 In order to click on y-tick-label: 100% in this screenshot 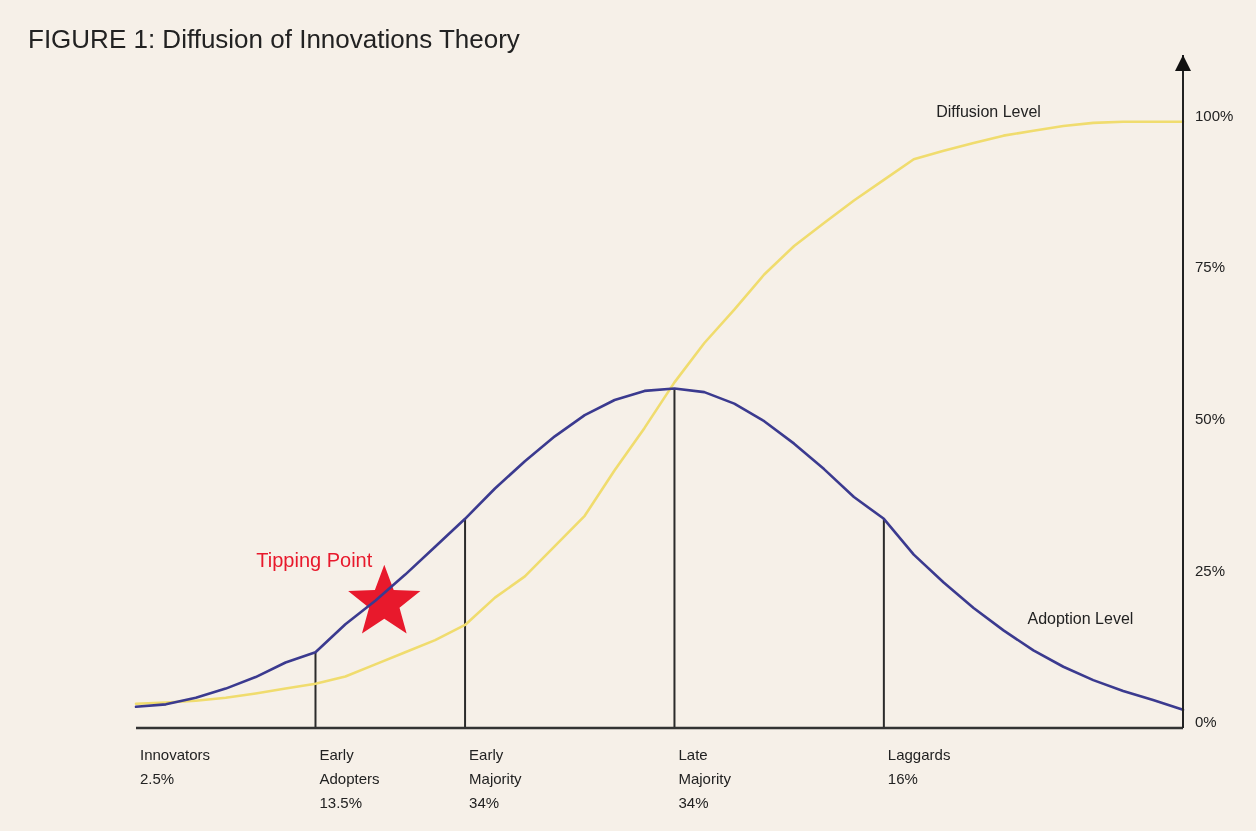, I will do `click(1214, 115)`.